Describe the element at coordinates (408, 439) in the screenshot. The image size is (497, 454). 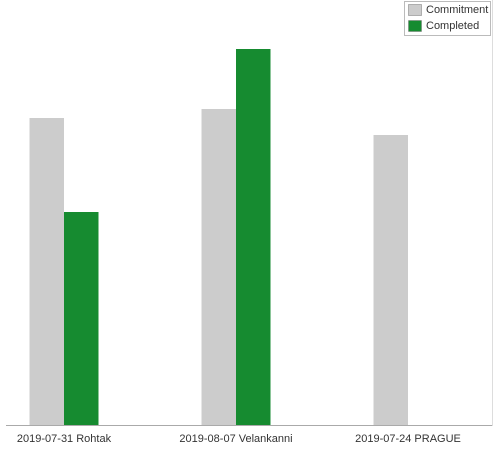
I see `x-tick-label: 2019-07-24 PRAGUE` at that location.